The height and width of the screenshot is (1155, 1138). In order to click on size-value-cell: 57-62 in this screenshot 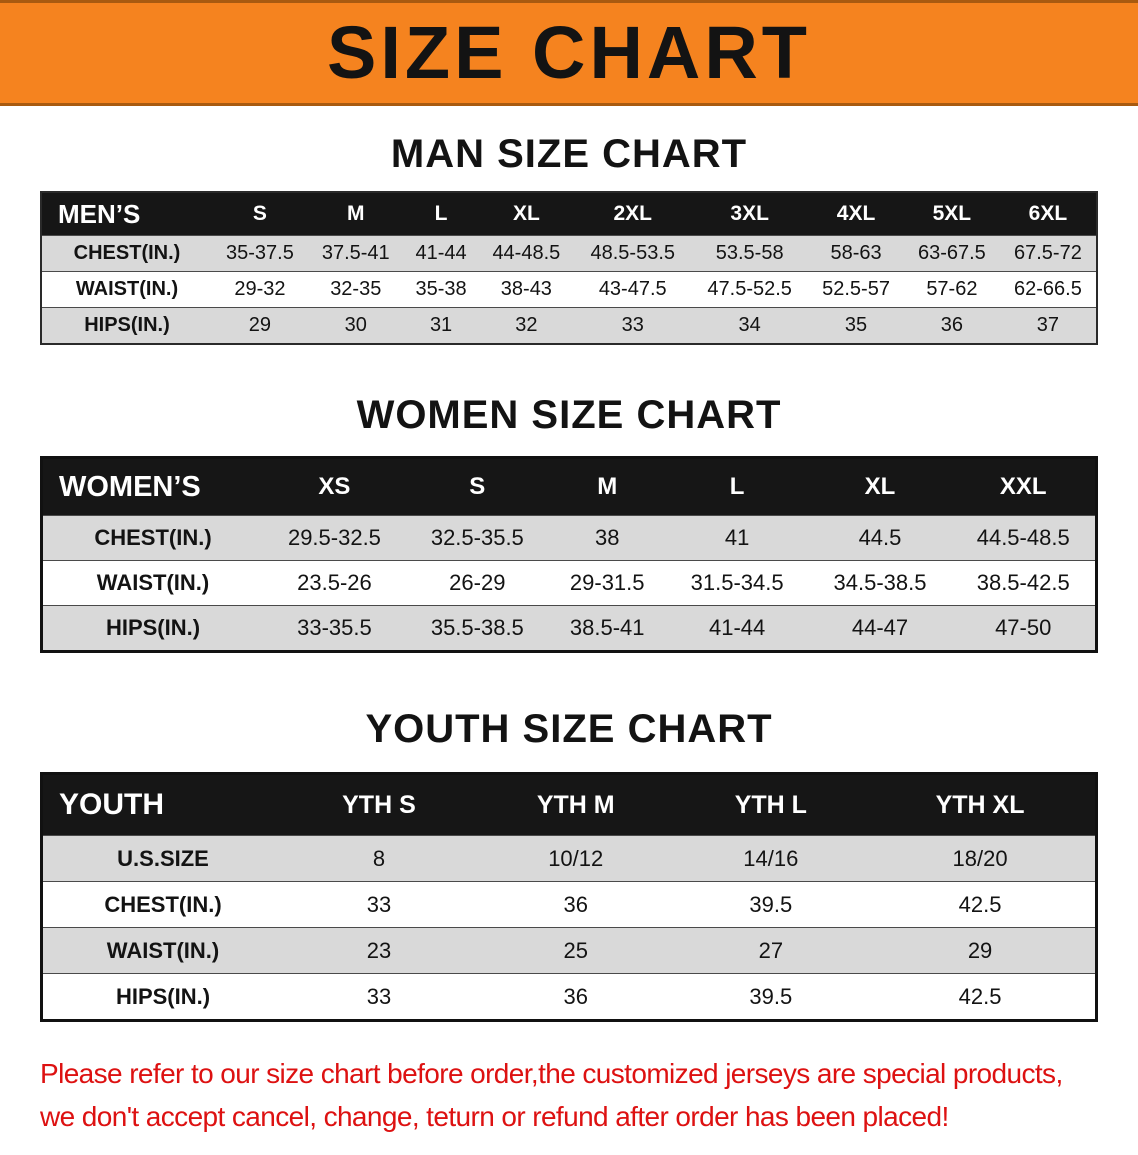, I will do `click(952, 289)`.